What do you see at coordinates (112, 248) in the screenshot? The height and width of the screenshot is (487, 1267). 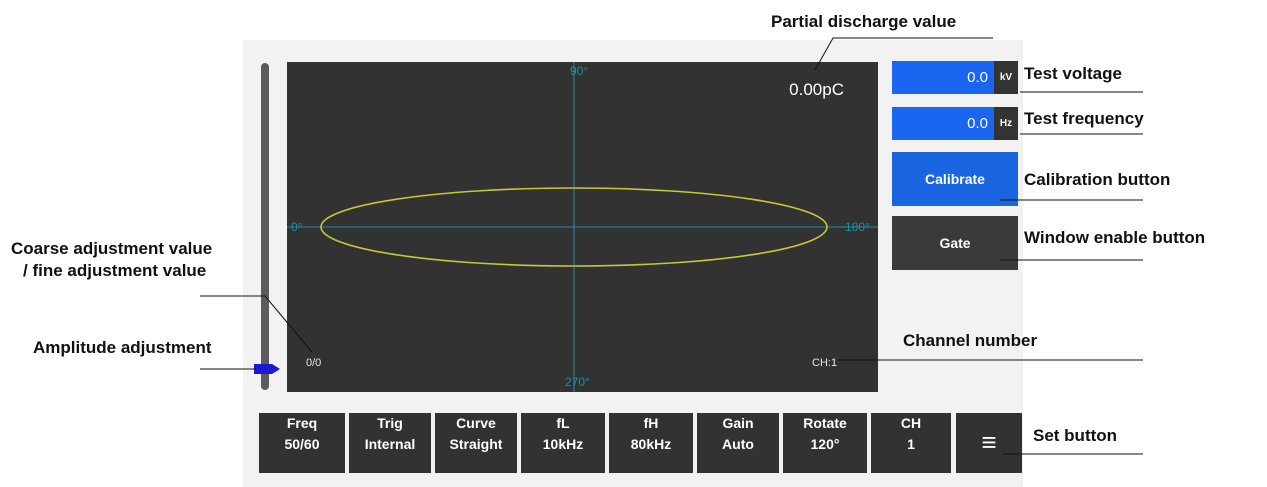 I see `callout-coarse-adjustment: Coarse adjustment value` at bounding box center [112, 248].